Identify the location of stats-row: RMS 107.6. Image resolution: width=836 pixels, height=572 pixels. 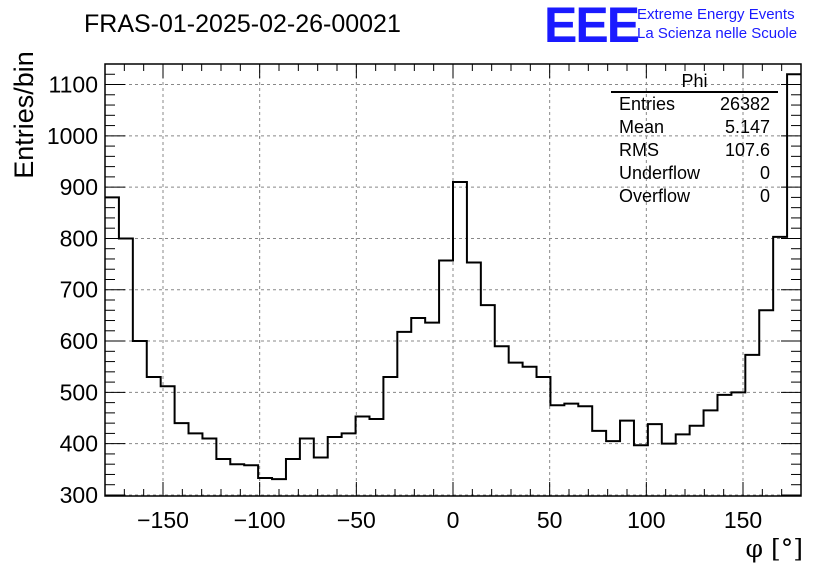
(694, 150).